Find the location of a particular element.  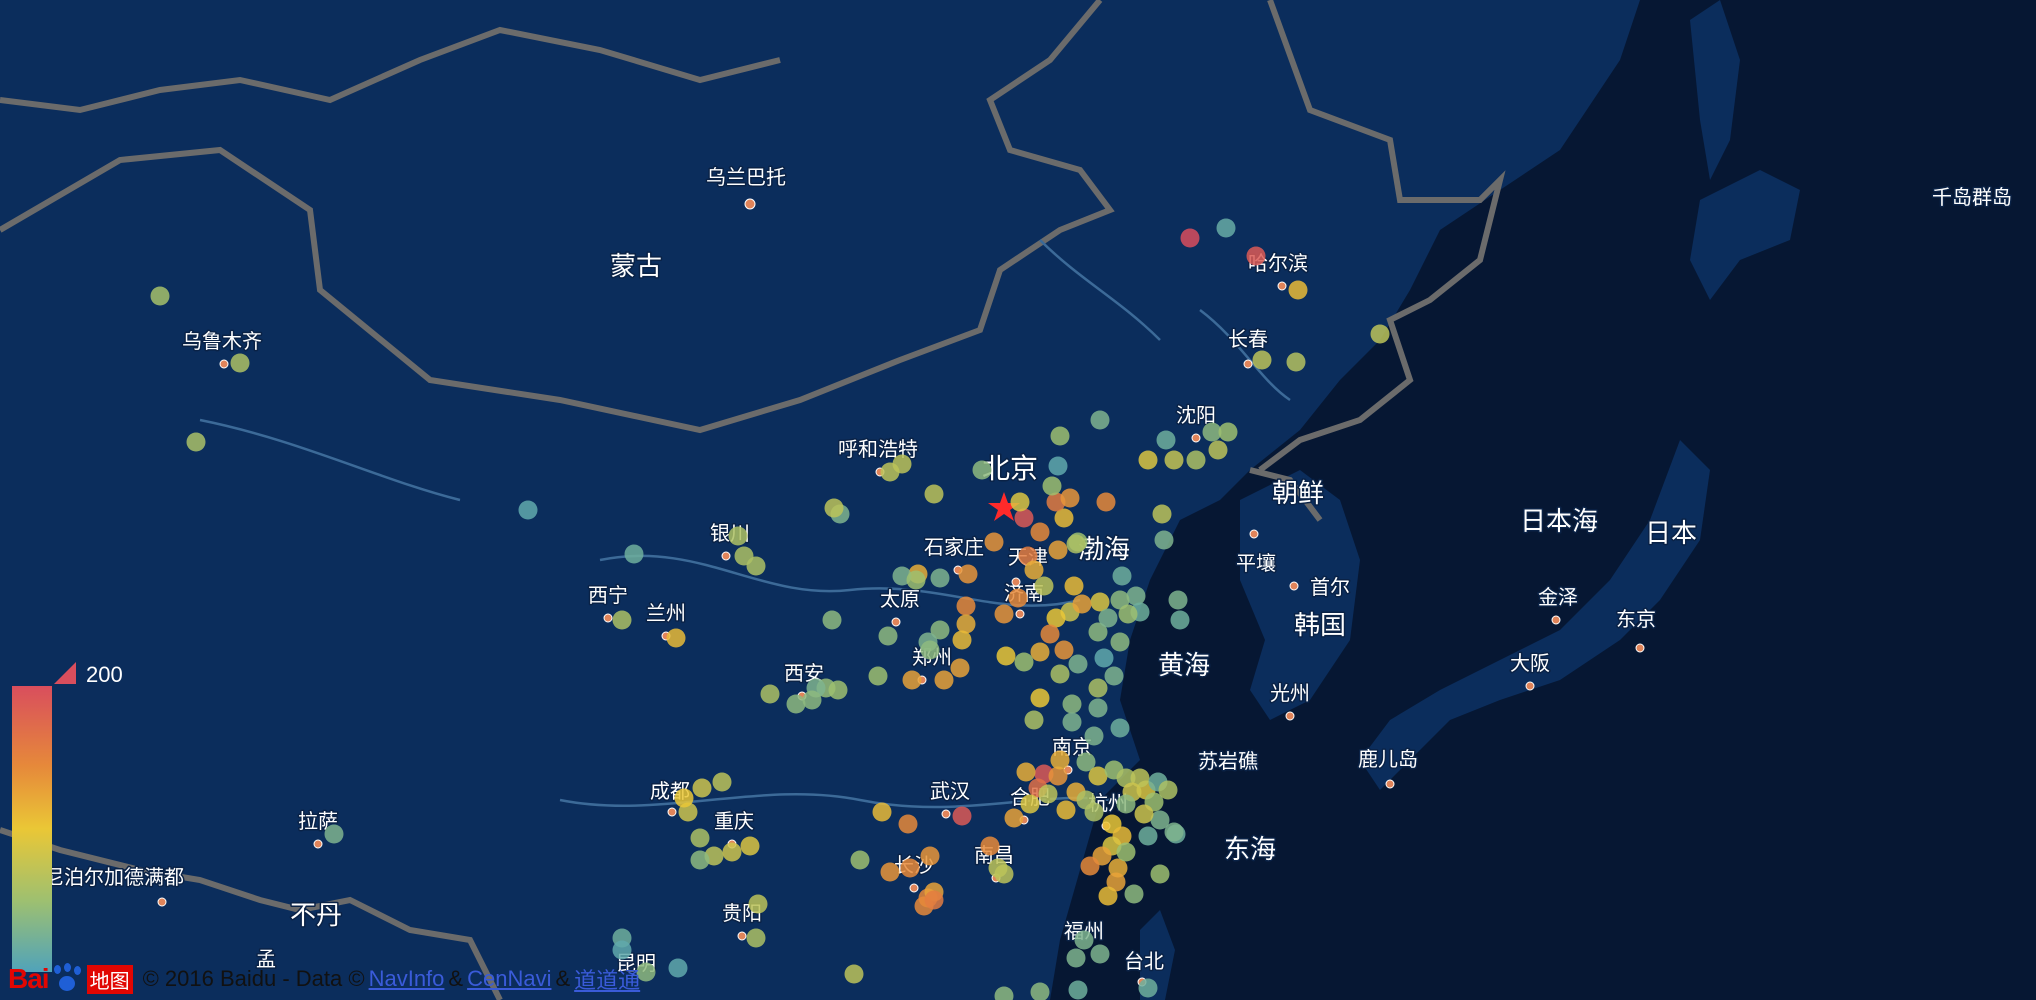

daodaotong-link: 道道通 is located at coordinates (607, 980).